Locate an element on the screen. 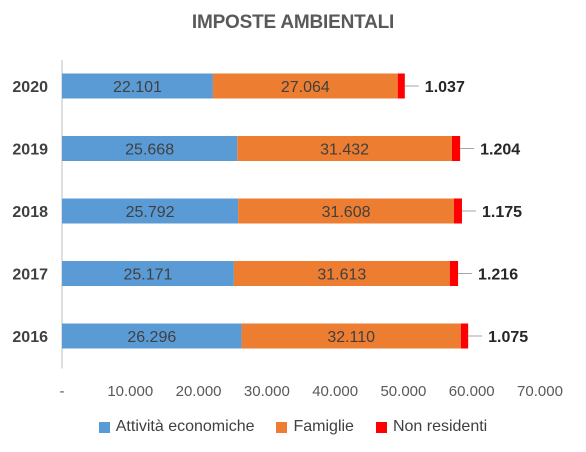 The height and width of the screenshot is (452, 586). data-label: 26.296 is located at coordinates (151, 337).